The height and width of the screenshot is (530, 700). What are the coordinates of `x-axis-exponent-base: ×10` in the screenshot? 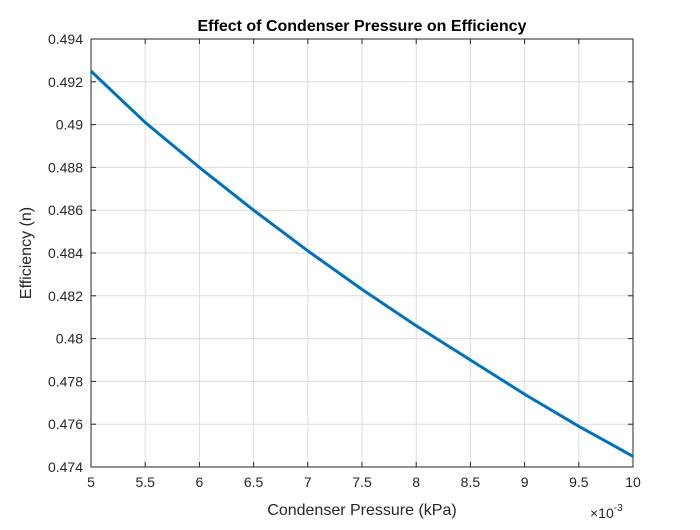 It's located at (602, 513).